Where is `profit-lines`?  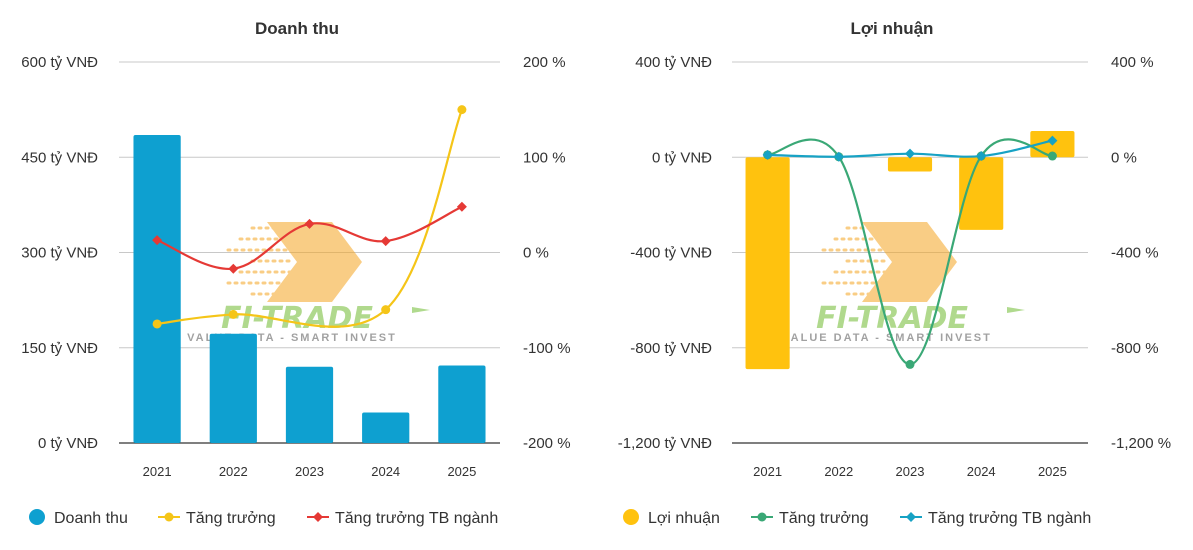 profit-lines is located at coordinates (910, 252).